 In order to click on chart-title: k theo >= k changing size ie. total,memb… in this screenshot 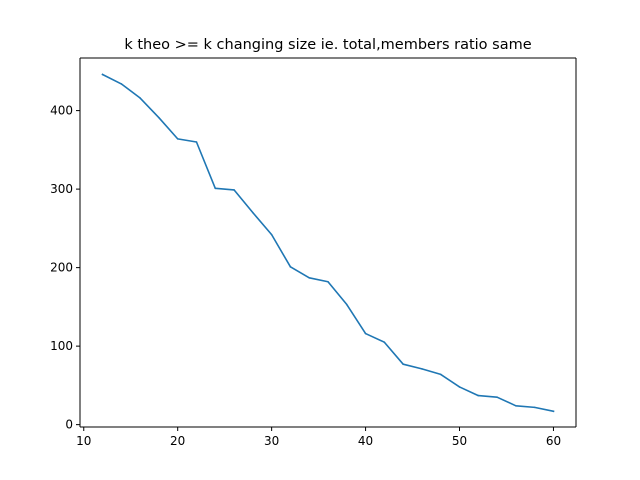, I will do `click(327, 45)`.